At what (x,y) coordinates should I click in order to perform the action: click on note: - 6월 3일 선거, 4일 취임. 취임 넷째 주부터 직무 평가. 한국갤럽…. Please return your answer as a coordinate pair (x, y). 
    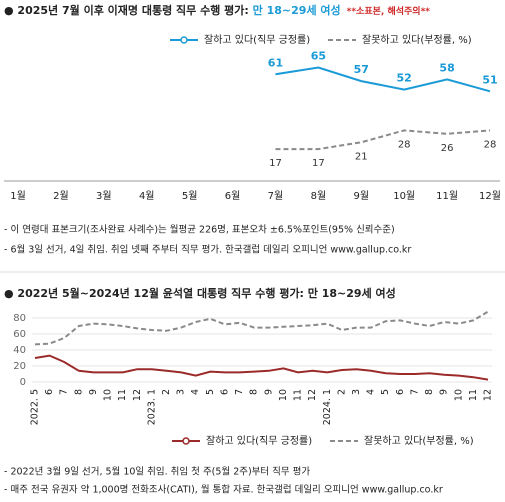
    Looking at the image, I should click on (207, 250).